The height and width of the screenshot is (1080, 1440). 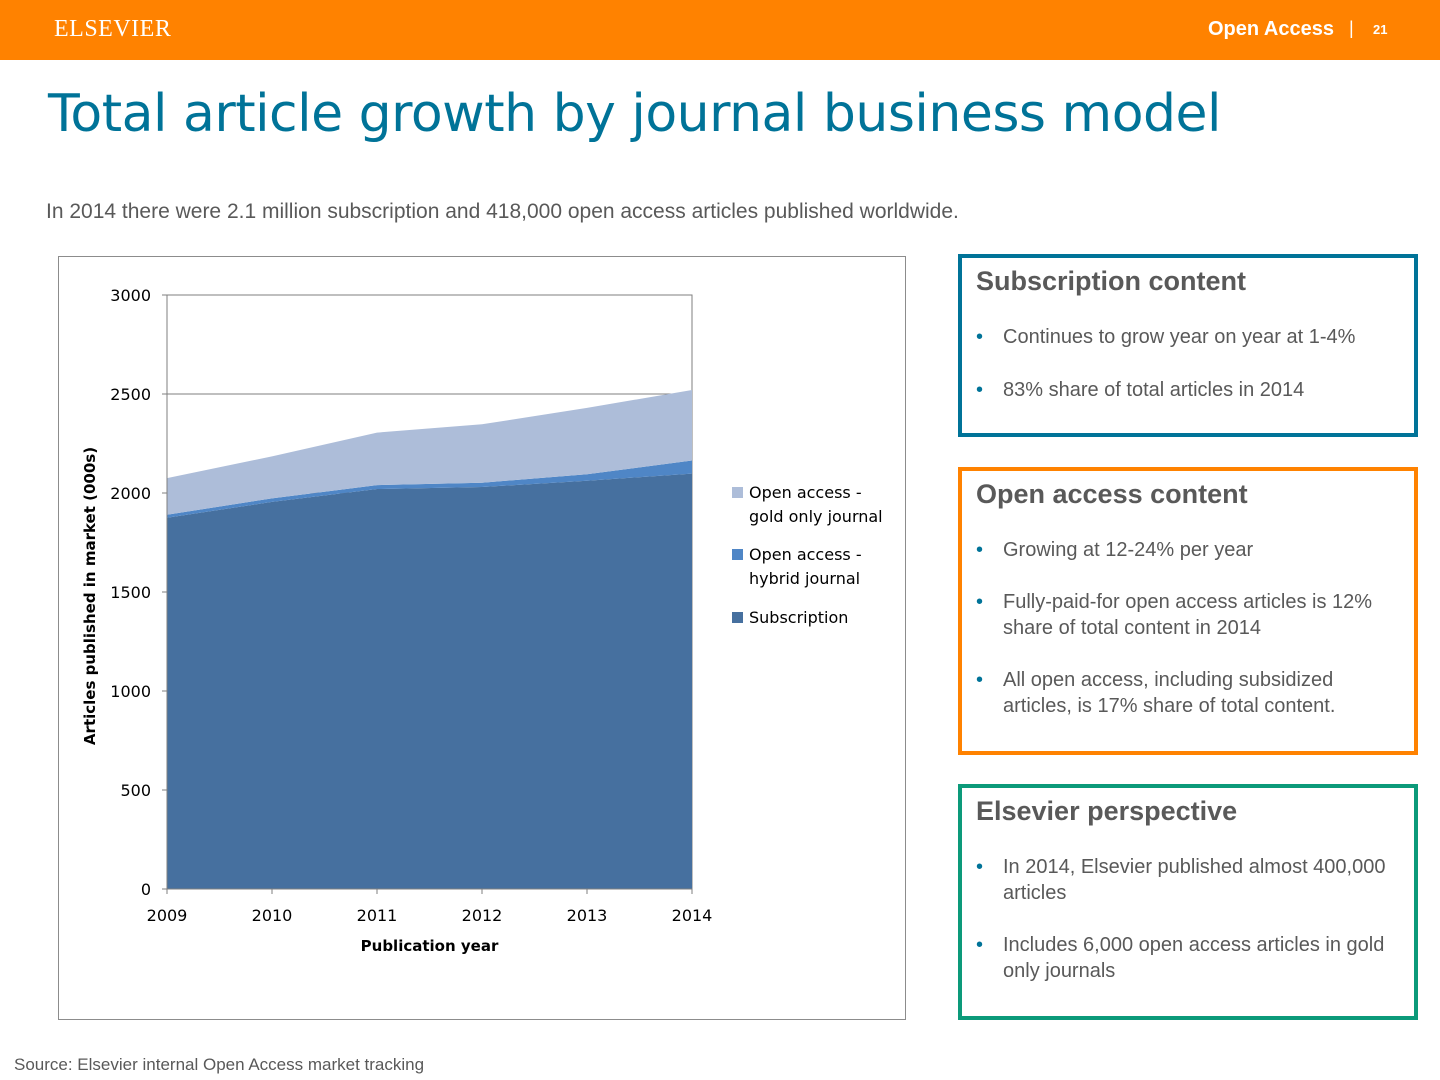 What do you see at coordinates (130, 295) in the screenshot?
I see `y-tick-label: 3000` at bounding box center [130, 295].